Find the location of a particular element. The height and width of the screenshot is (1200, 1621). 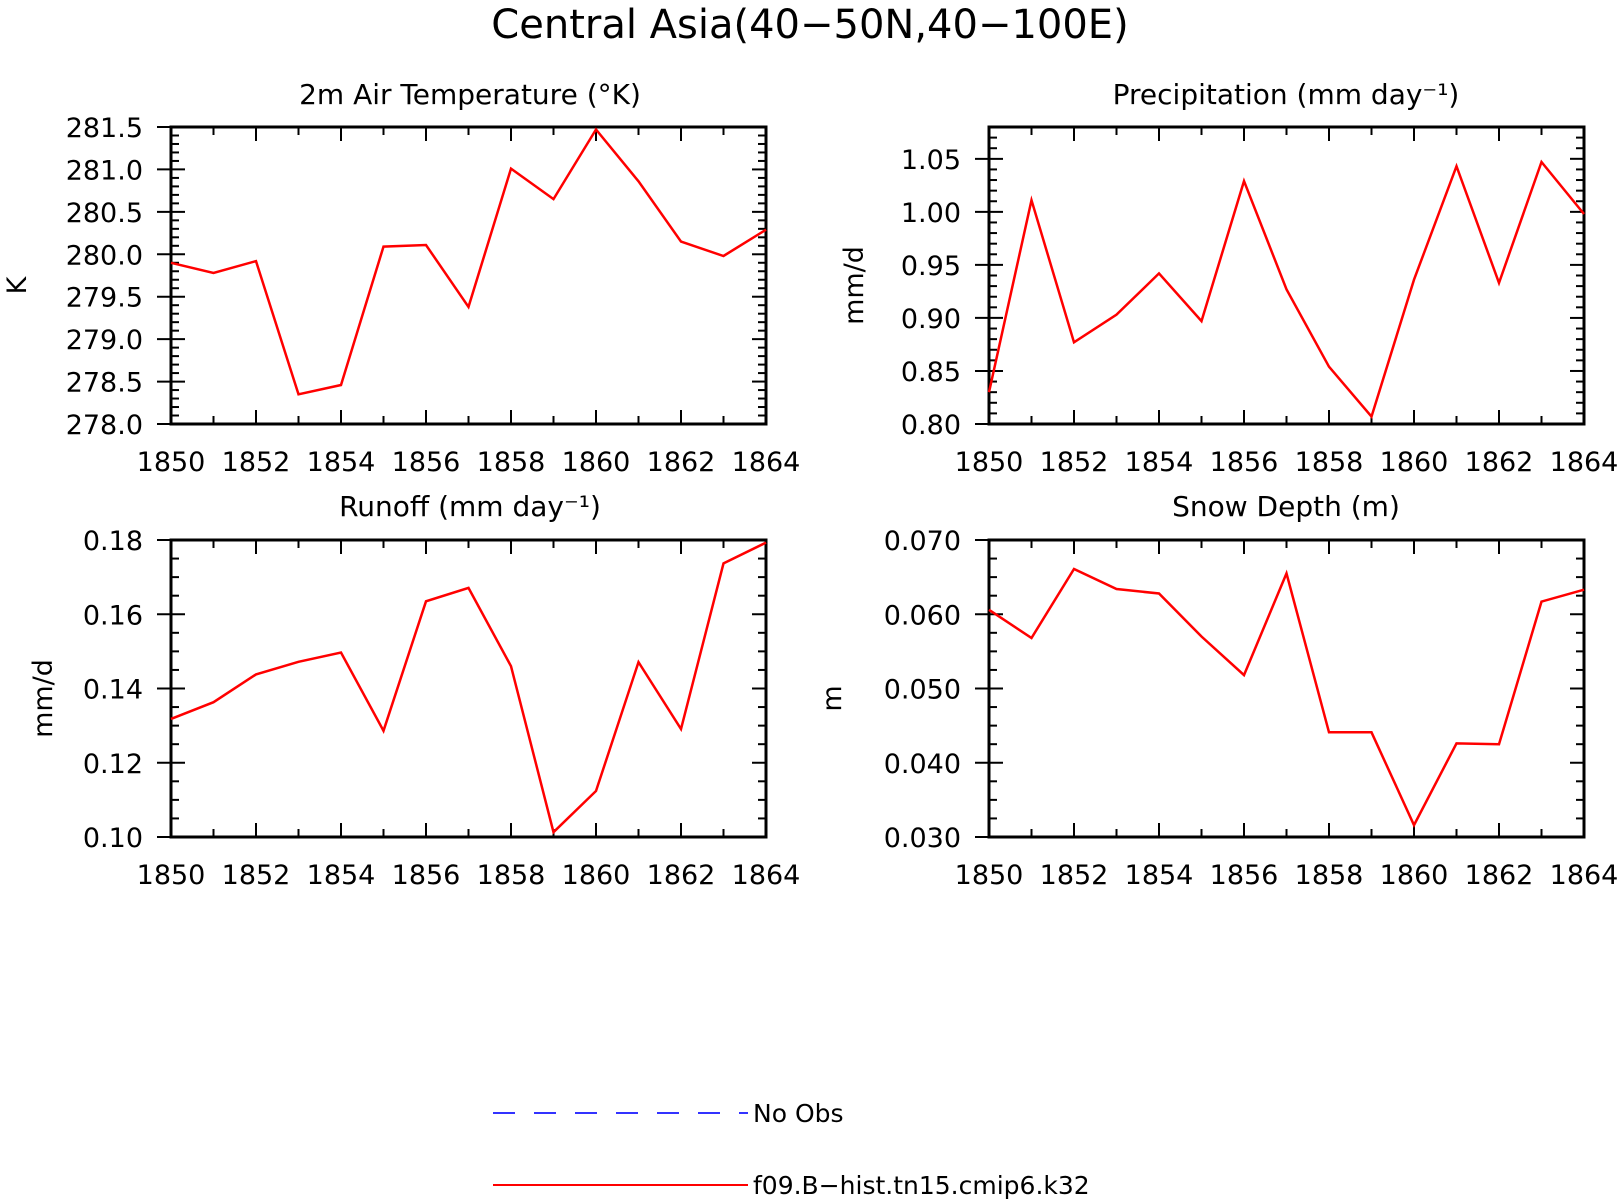

y-tick-label: 280.5 is located at coordinates (104, 213).